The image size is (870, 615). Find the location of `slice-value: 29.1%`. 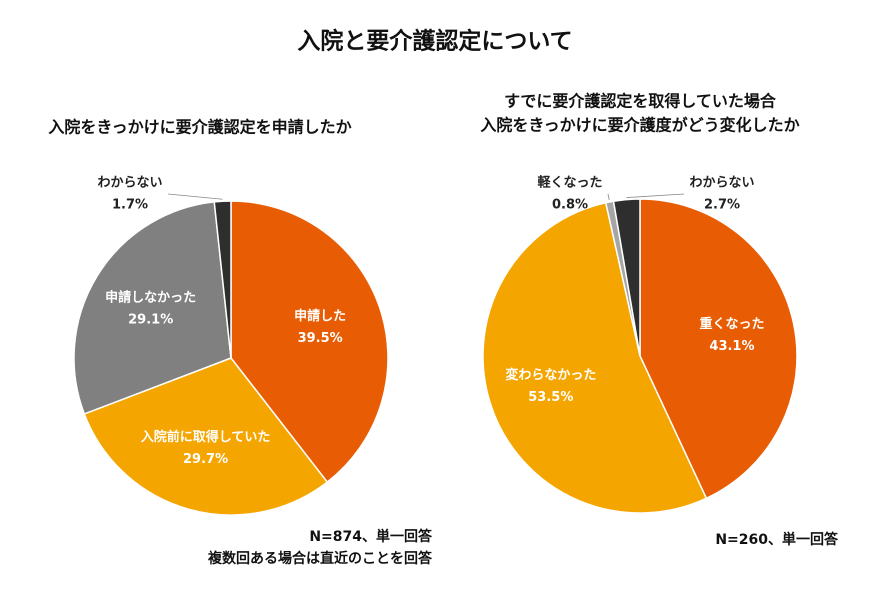

slice-value: 29.1% is located at coordinates (150, 319).